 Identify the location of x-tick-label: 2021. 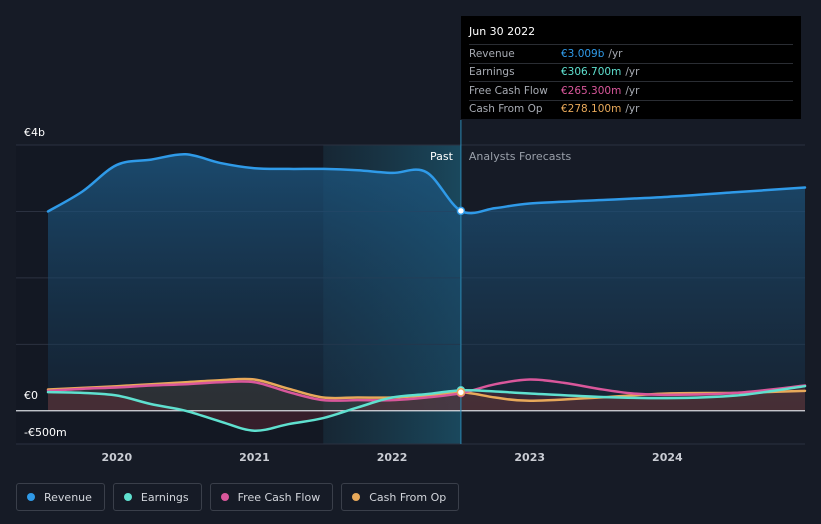
(254, 457).